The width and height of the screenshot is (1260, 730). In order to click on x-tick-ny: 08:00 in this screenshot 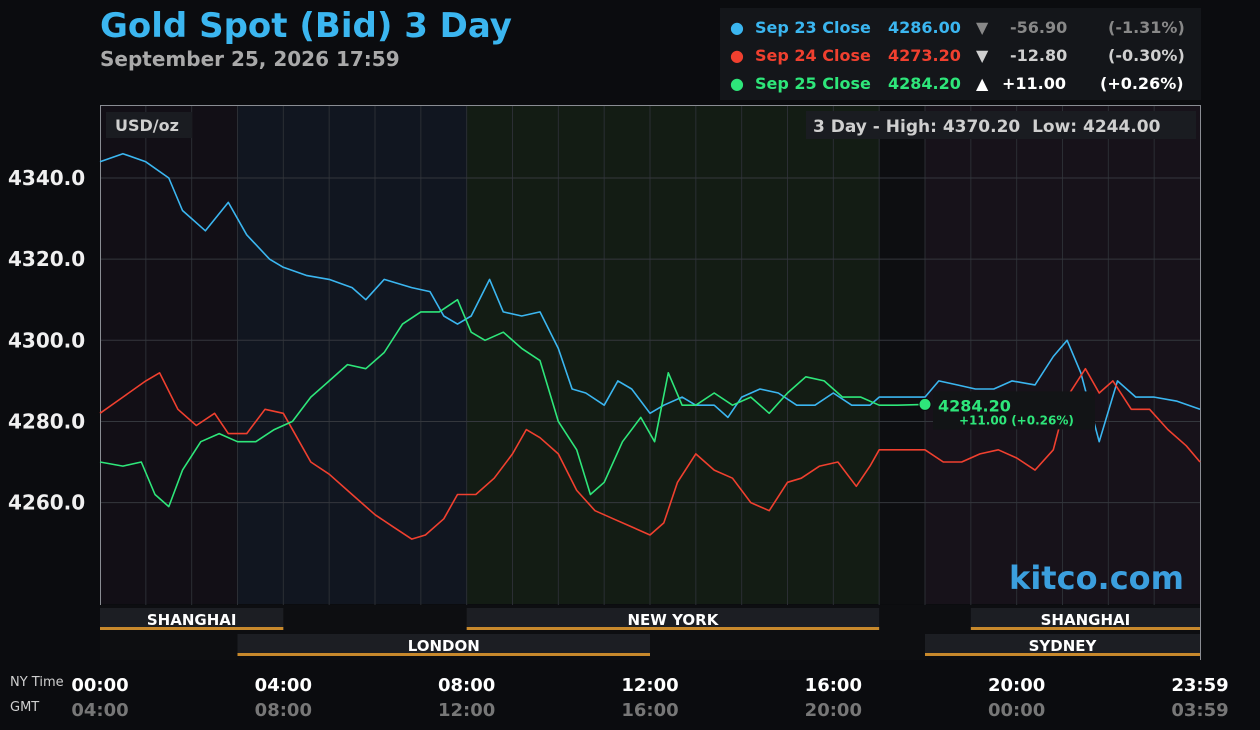, I will do `click(467, 685)`.